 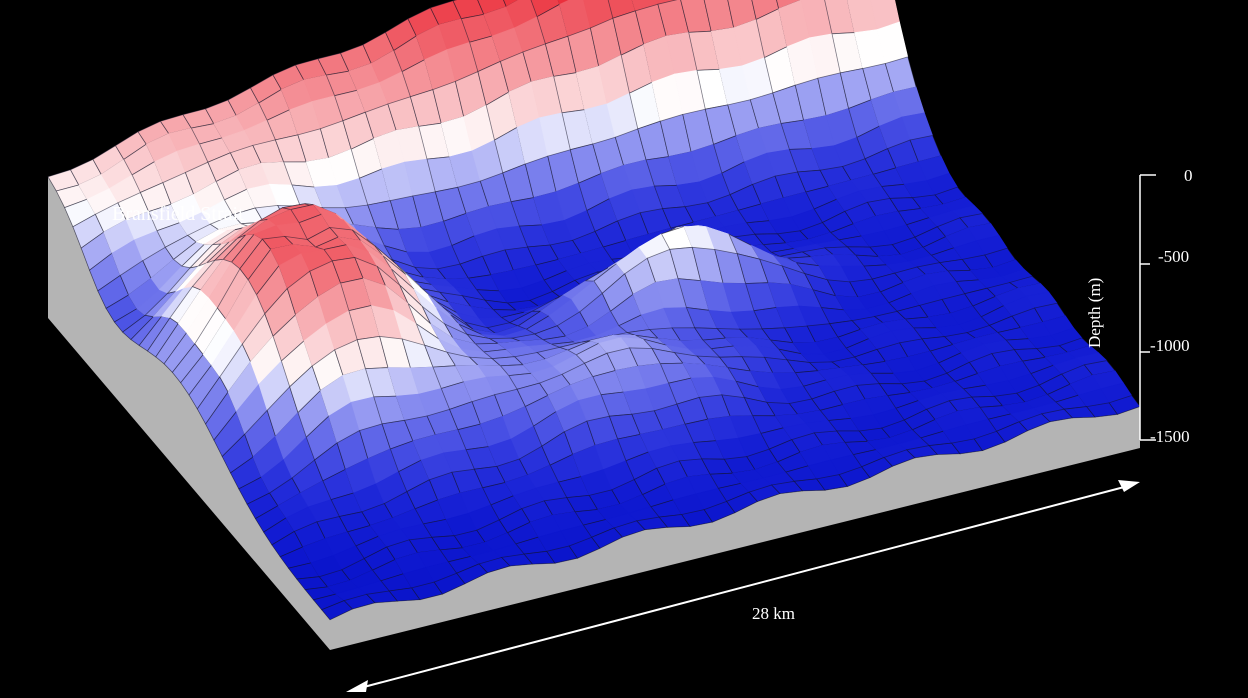 I want to click on depth-tick-1500: -1500, so click(x=1170, y=436).